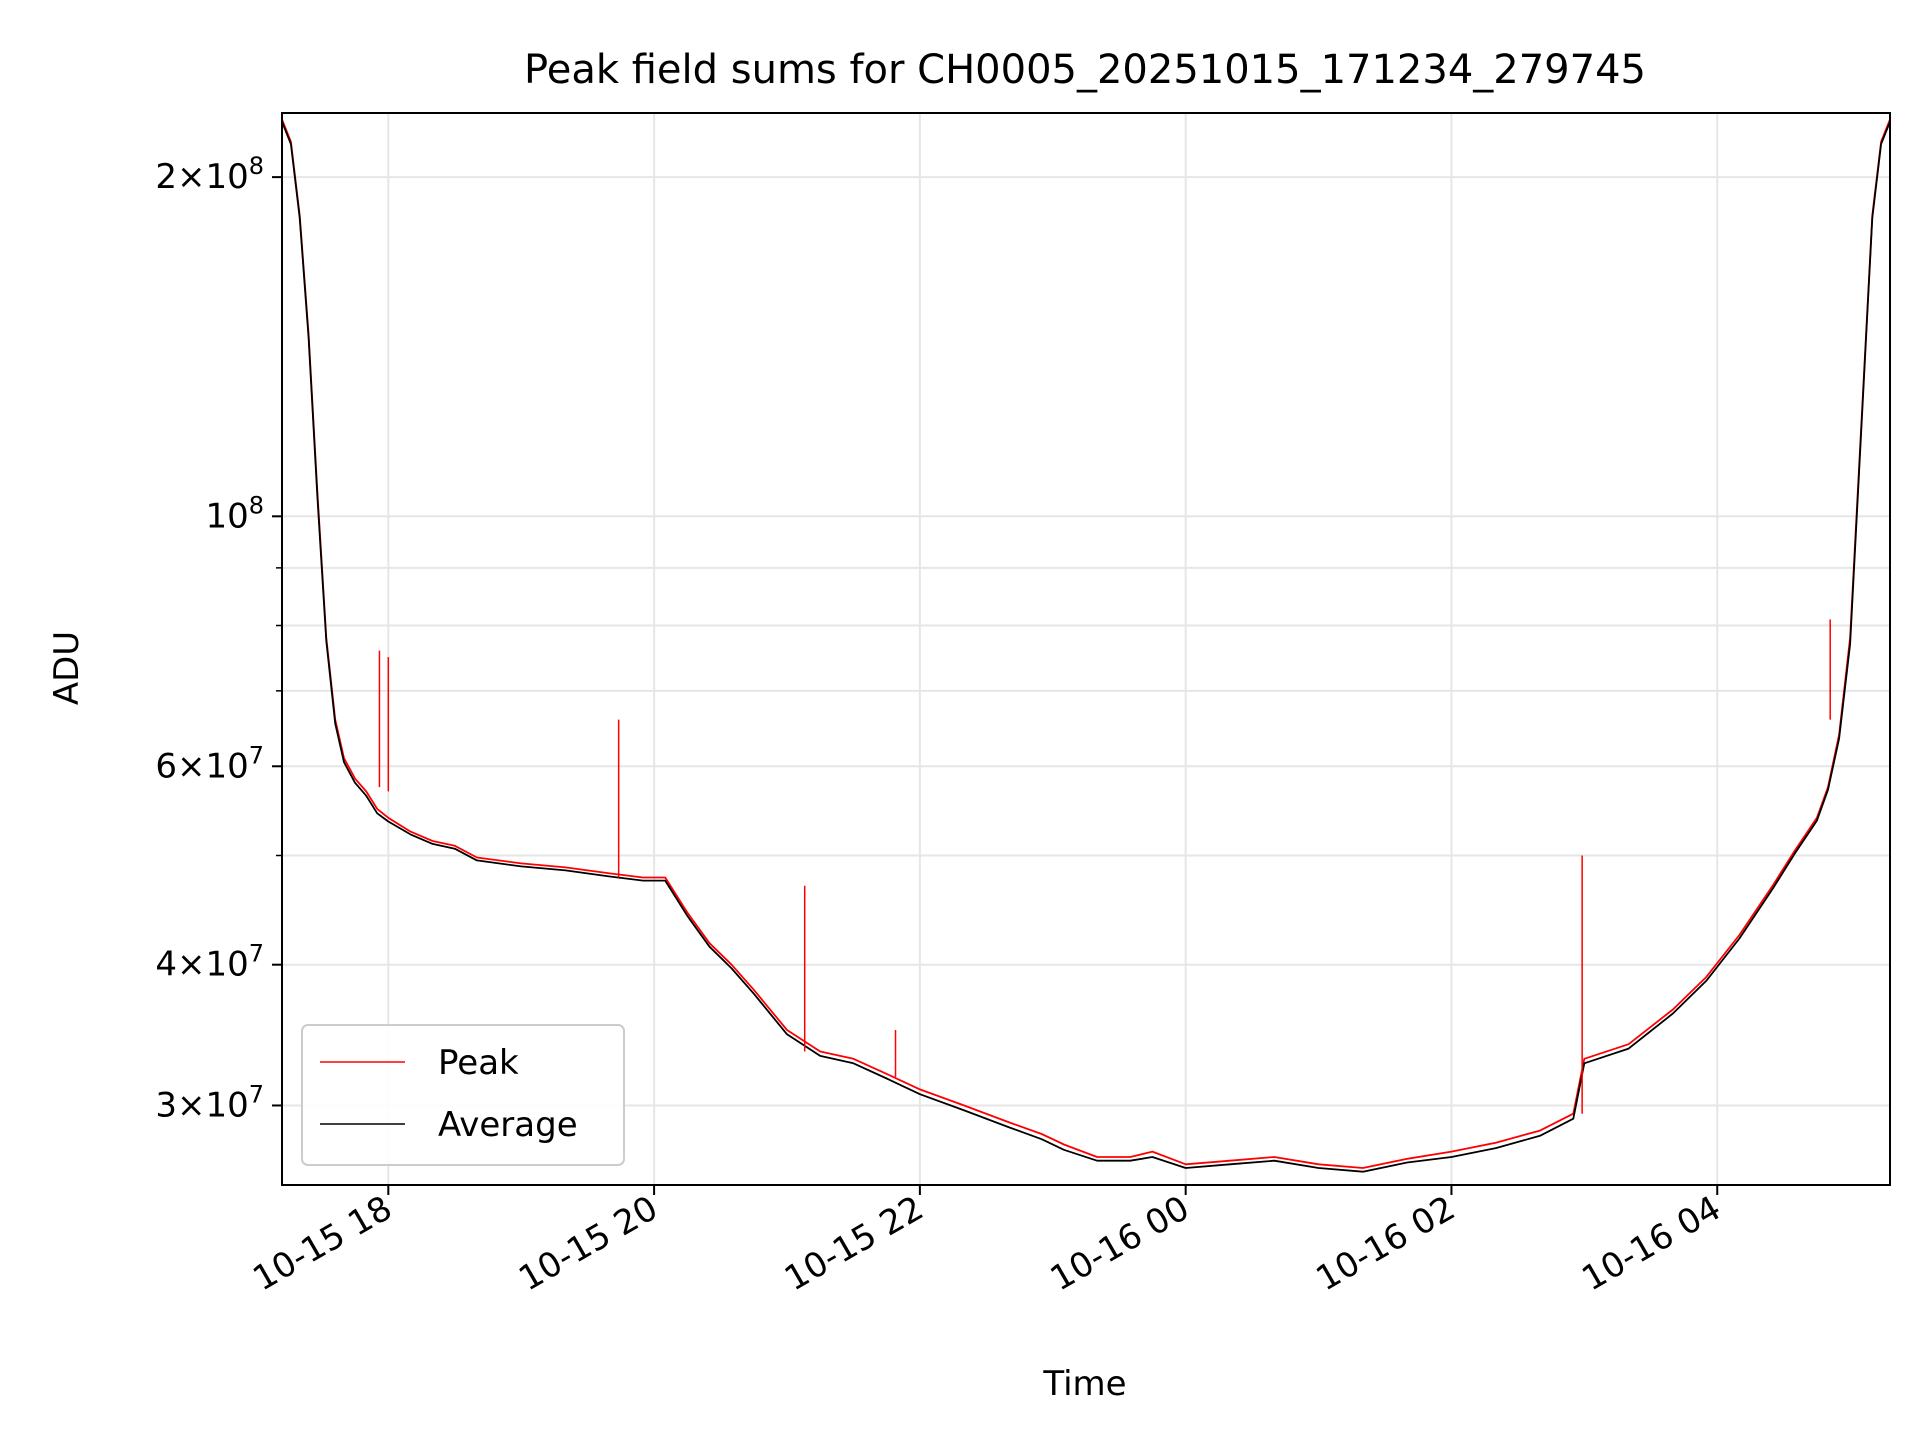  Describe the element at coordinates (508, 1125) in the screenshot. I see `legend-average-label: Average` at that location.